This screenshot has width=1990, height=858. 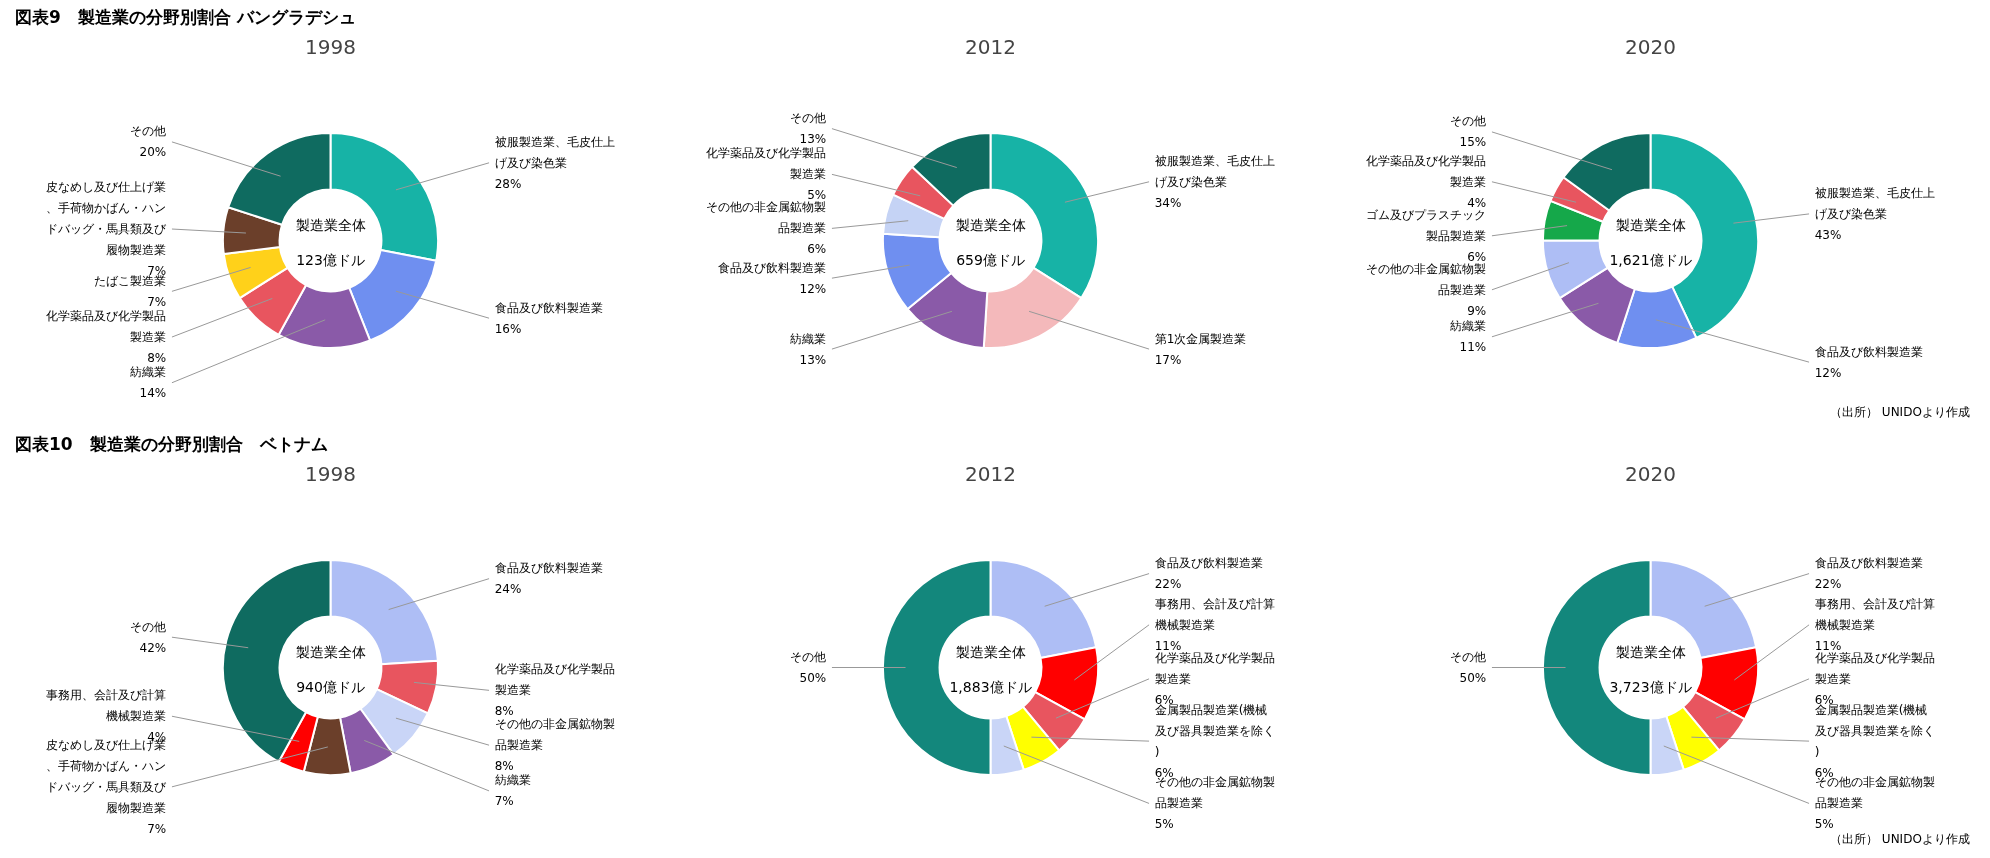 What do you see at coordinates (153, 152) in the screenshot?
I see `data-label: 20%` at bounding box center [153, 152].